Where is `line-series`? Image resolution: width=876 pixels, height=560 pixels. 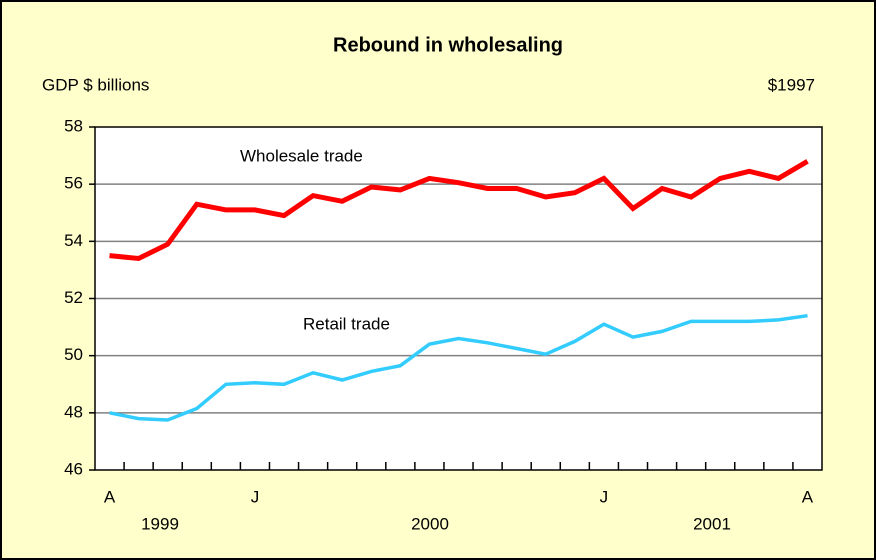
line-series is located at coordinates (459, 210).